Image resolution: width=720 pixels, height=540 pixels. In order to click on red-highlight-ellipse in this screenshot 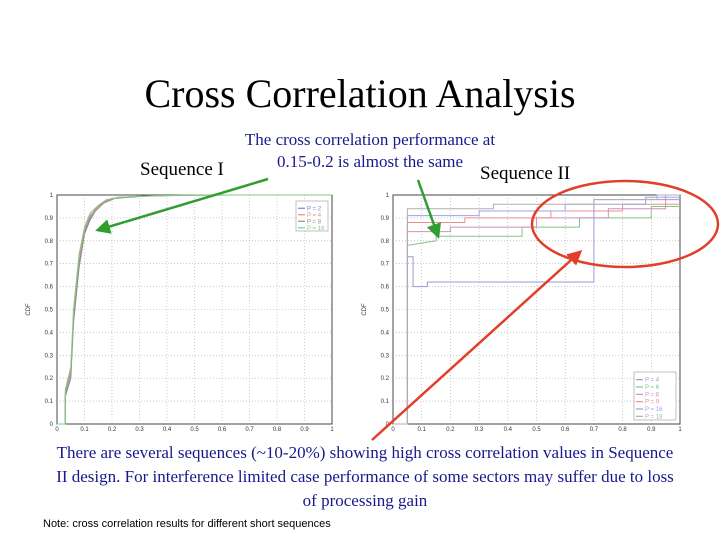, I will do `click(625, 224)`.